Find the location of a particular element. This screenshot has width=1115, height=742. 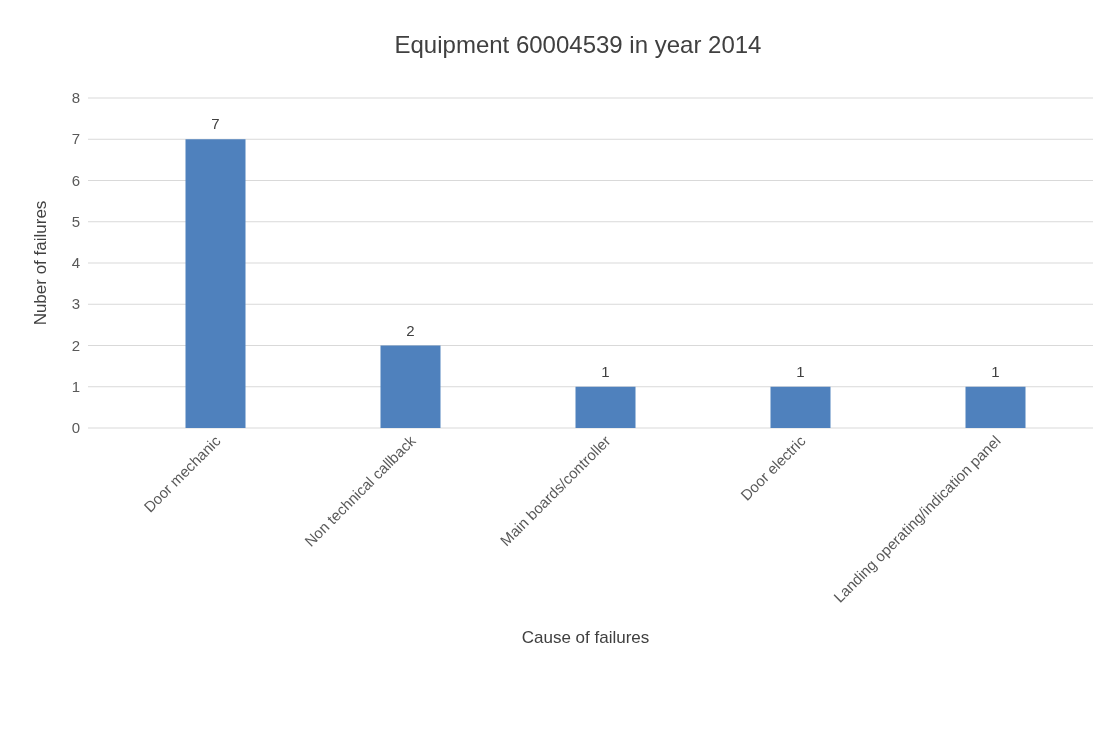

y-tick-label: 4 is located at coordinates (75, 262).